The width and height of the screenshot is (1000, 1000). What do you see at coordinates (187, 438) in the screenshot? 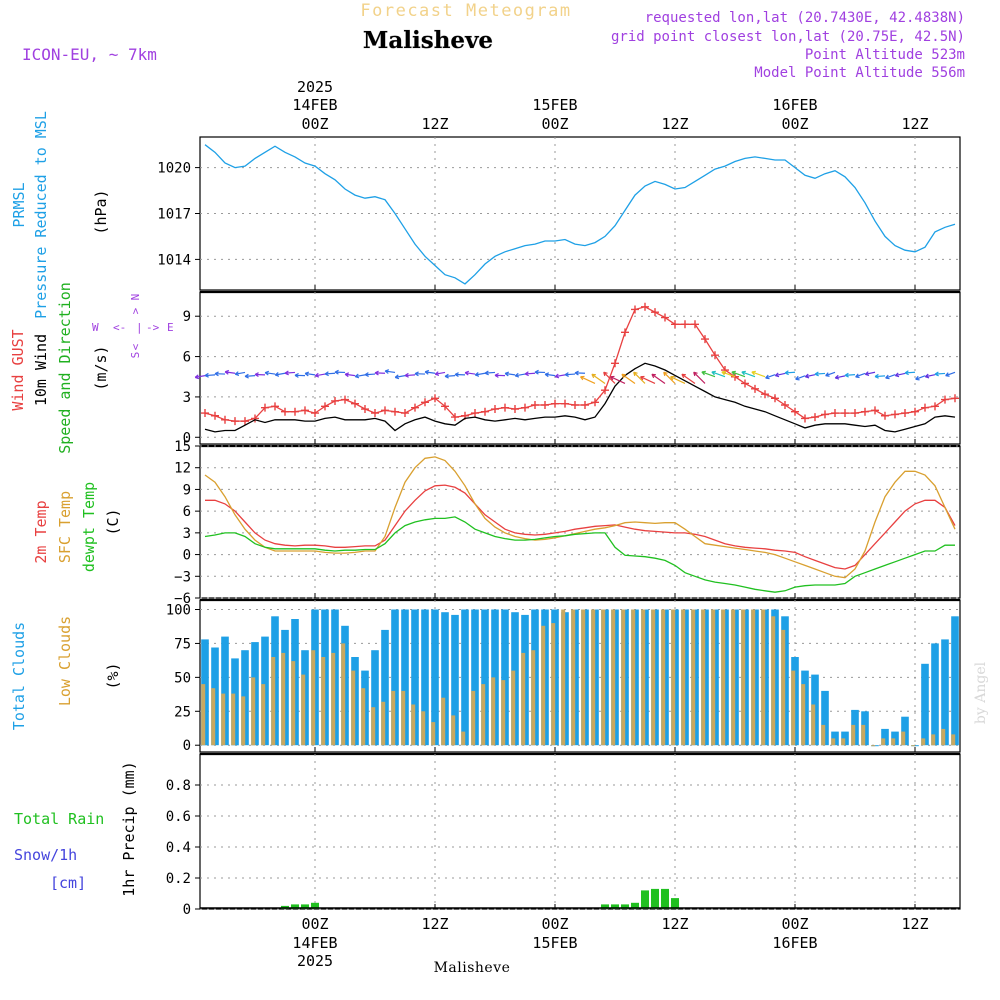
I see `ytick-label: 0` at bounding box center [187, 438].